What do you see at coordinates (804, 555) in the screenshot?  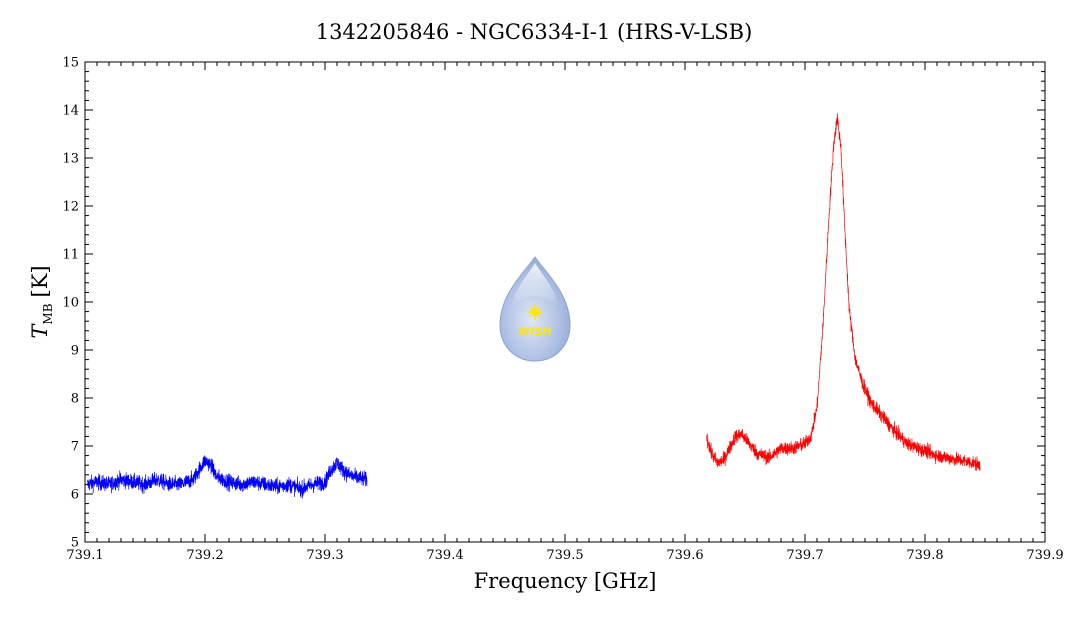 I see `x-tick-label: 739.7` at bounding box center [804, 555].